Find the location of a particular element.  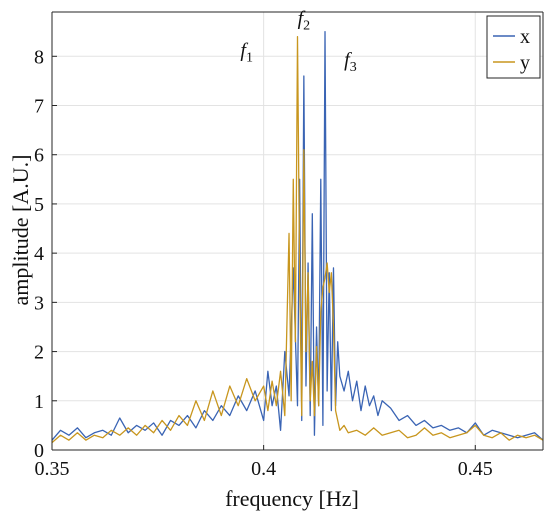

peak-annotation-f3: f3 is located at coordinates (350, 62).